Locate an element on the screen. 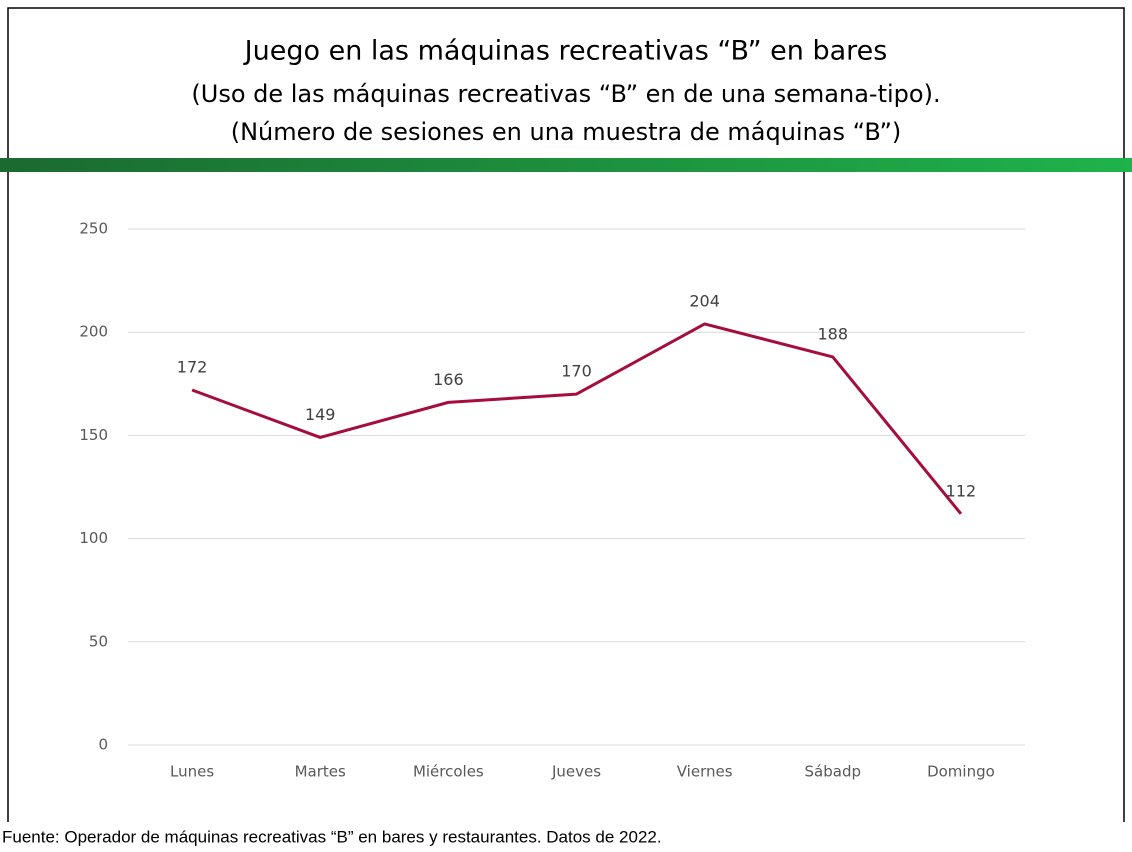 Image resolution: width=1132 pixels, height=852 pixels. data-label: 170 is located at coordinates (576, 371).